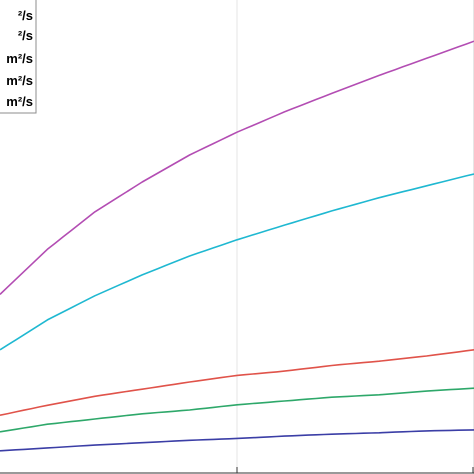 The height and width of the screenshot is (474, 474). I want to click on legend: ²/s ²/s m²/s m²/s m²/s, so click(18, 57).